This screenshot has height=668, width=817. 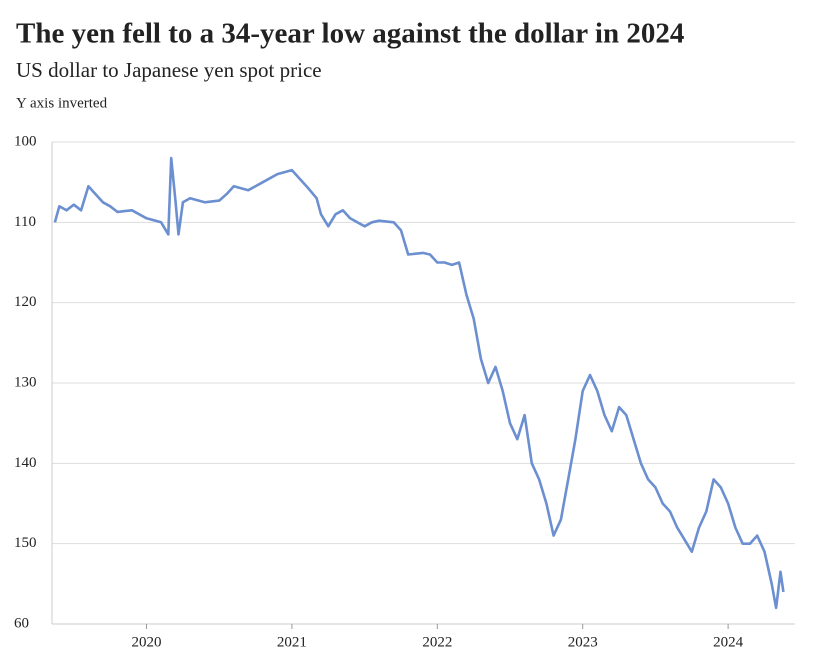 I want to click on y-tick-label: 130, so click(x=25, y=382).